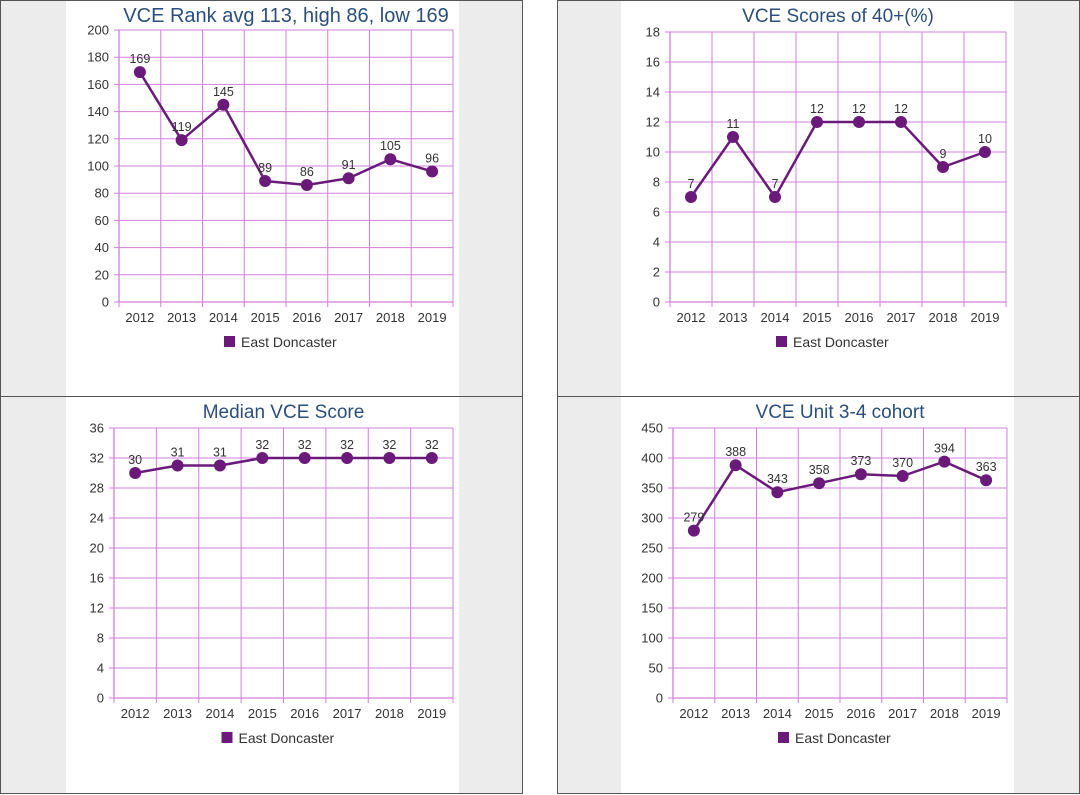 The image size is (1080, 795). What do you see at coordinates (304, 713) in the screenshot?
I see `x-tick-label: 2016` at bounding box center [304, 713].